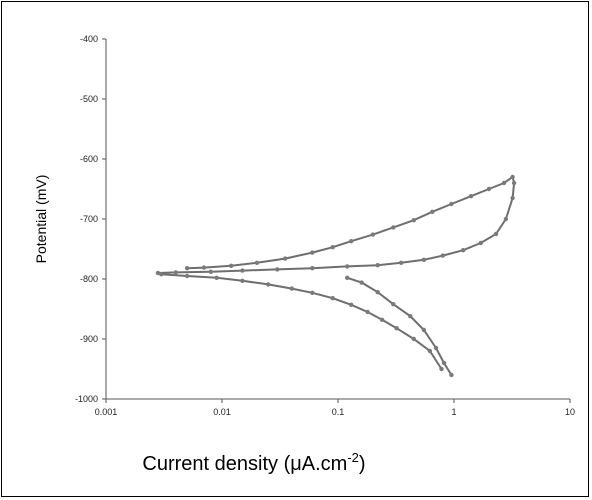 The image size is (592, 500). What do you see at coordinates (244, 464) in the screenshot?
I see `x-axis-title-main: Current density (μA.cm` at bounding box center [244, 464].